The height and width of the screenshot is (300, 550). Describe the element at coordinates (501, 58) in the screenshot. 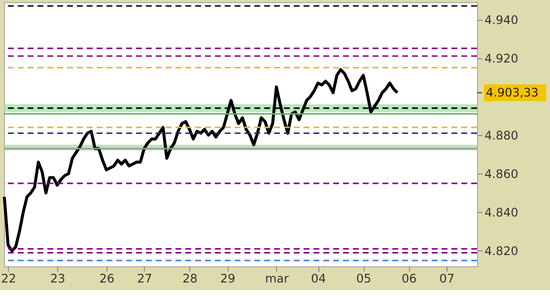

I see `y-tick-label: 4.920` at that location.